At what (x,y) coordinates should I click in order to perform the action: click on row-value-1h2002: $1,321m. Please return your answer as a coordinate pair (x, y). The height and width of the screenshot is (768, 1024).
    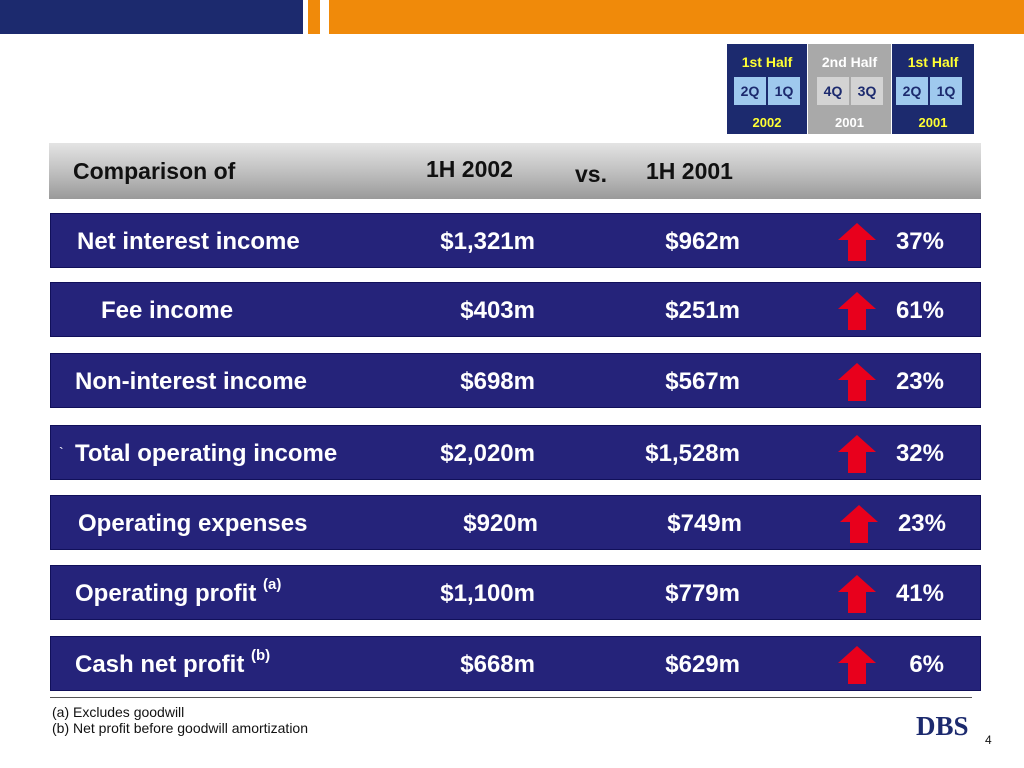
    Looking at the image, I should click on (487, 241).